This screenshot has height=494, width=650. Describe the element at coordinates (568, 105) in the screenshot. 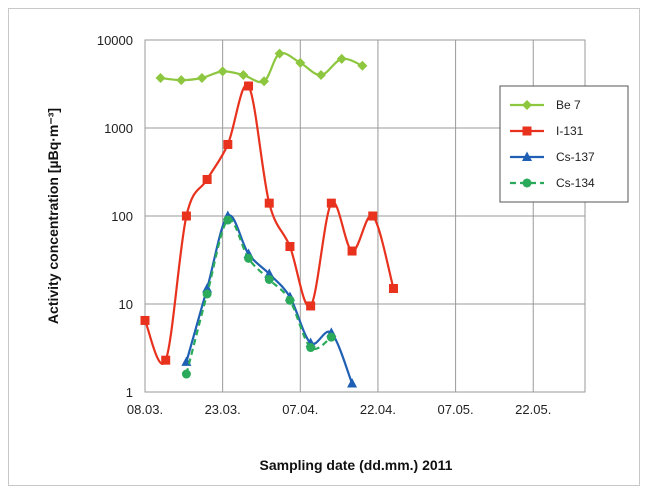

I see `legend-label: Be 7` at that location.